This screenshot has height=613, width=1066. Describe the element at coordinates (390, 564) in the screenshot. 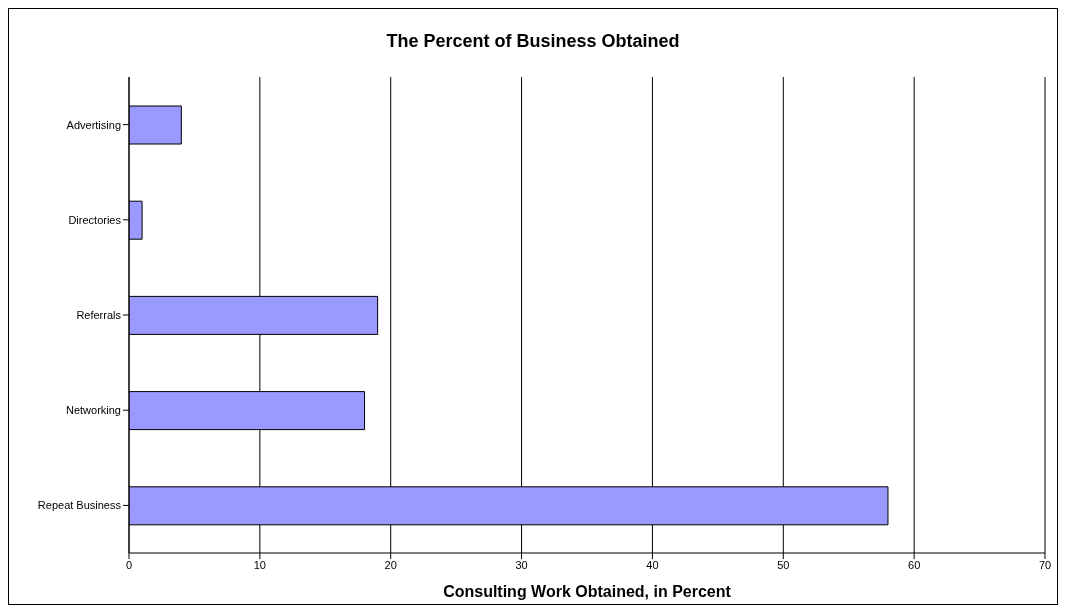

I see `x-tick-label: 20` at that location.